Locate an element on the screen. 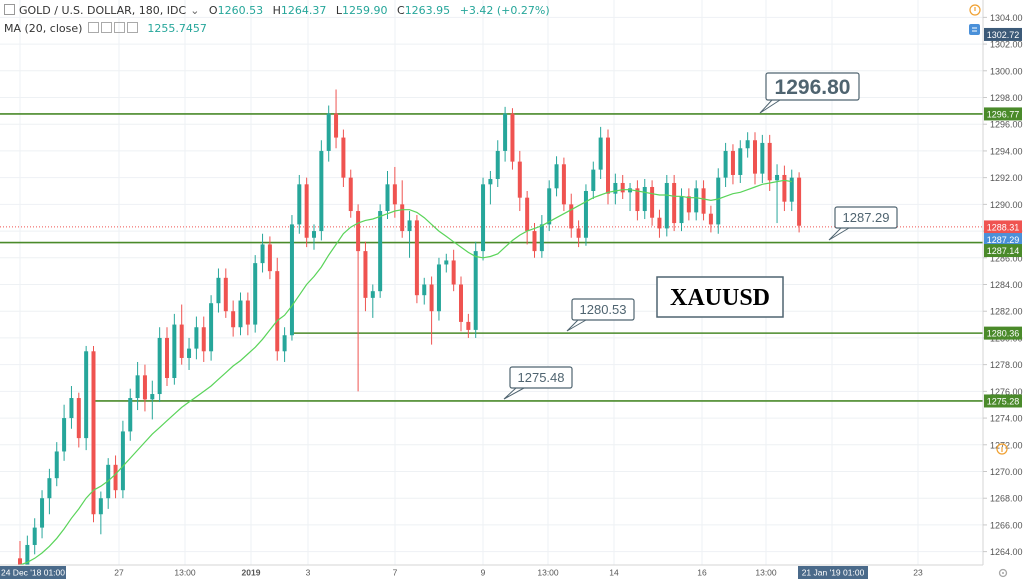 This screenshot has width=1024, height=579. y-tick-label: 1298.00 is located at coordinates (1006, 98).